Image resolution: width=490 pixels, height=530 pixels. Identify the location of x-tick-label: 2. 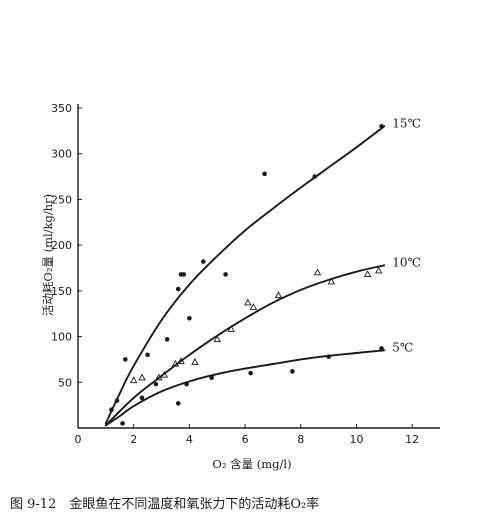
(133, 439).